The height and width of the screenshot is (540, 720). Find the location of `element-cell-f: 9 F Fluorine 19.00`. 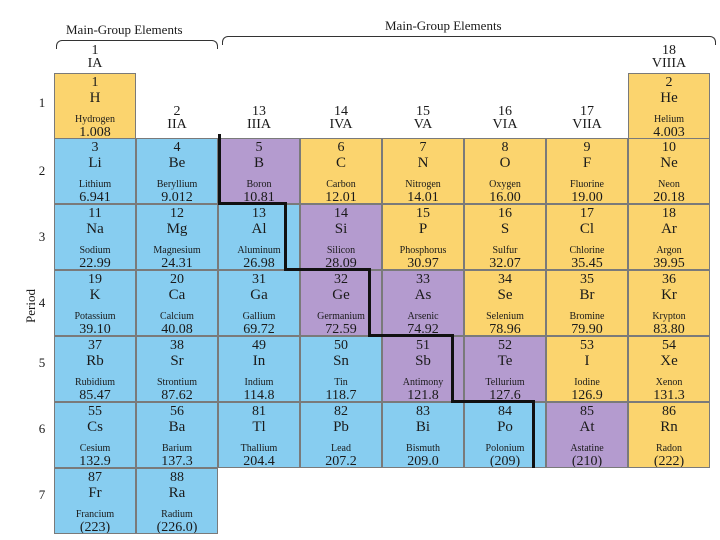

element-cell-f: 9 F Fluorine 19.00 is located at coordinates (587, 171).